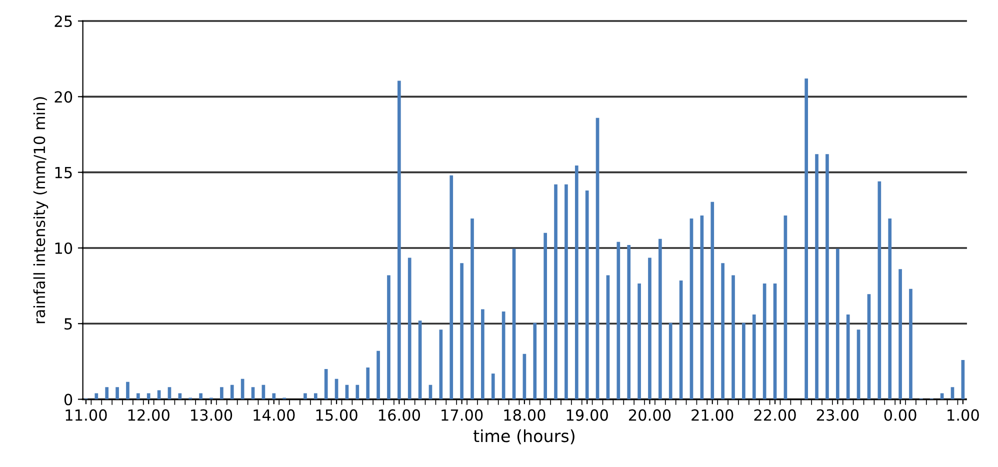 The width and height of the screenshot is (998, 467). Describe the element at coordinates (525, 415) in the screenshot. I see `x-tick-label: 18.00` at that location.